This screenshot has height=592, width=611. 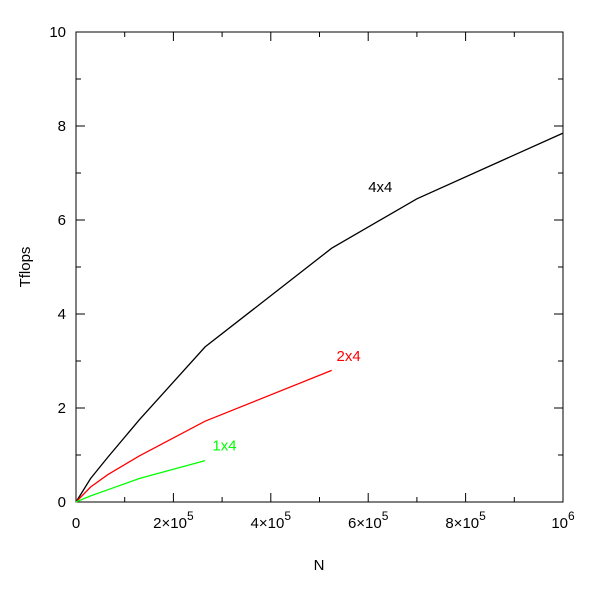 I want to click on series-label-4x4: 4x4, so click(x=380, y=187).